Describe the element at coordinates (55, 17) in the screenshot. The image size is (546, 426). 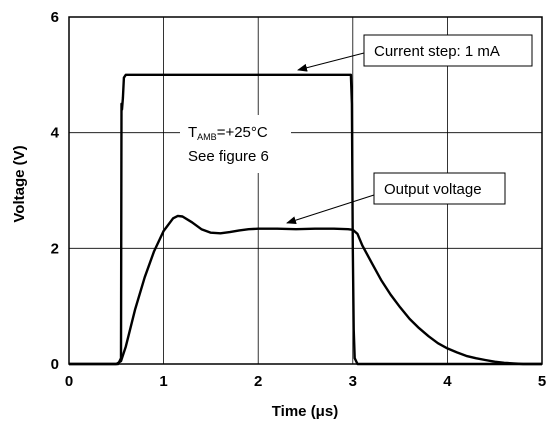
I see `y-tick-label: 6` at that location.